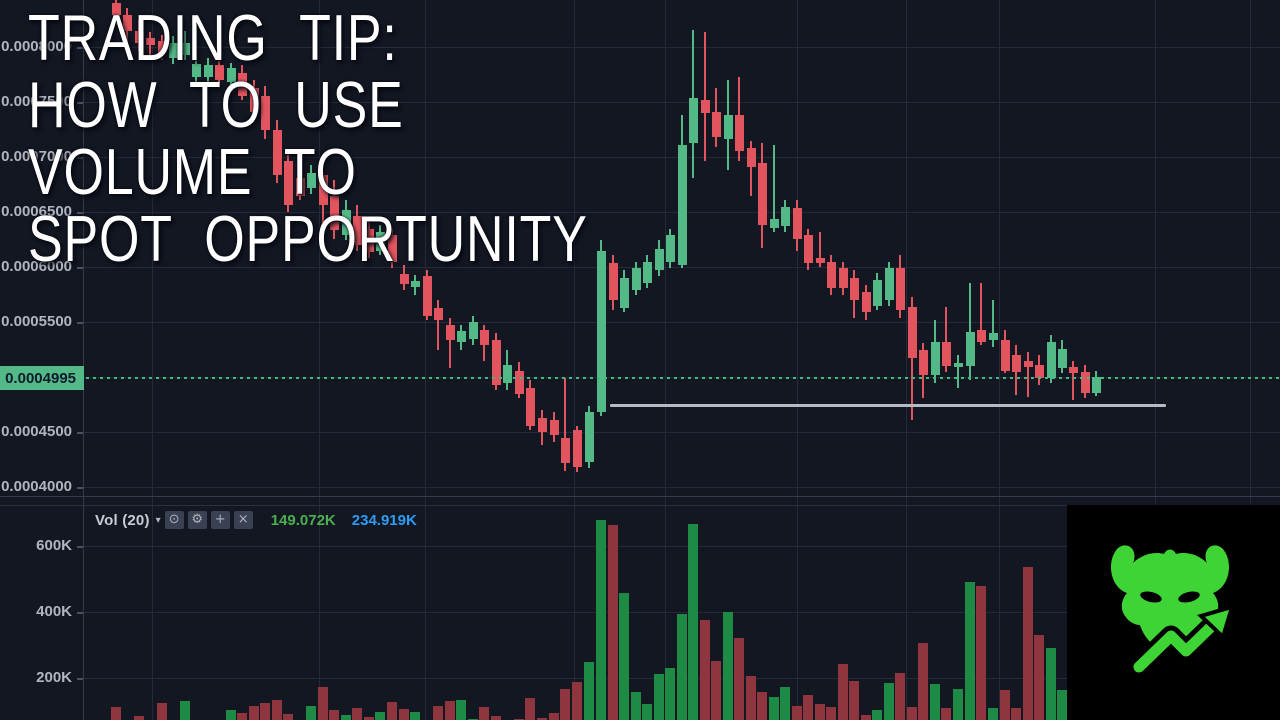 The height and width of the screenshot is (720, 1280). Describe the element at coordinates (1173, 612) in the screenshot. I see `channel-logo-box` at that location.